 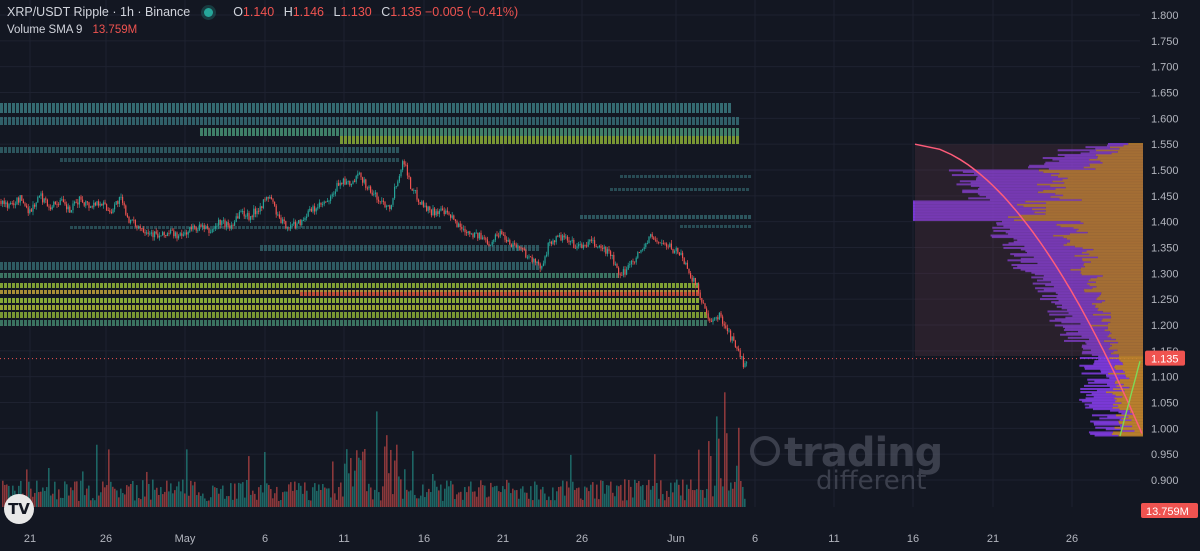 I want to click on volume-legend: Volume SMA 9 13.759M, so click(x=72, y=30).